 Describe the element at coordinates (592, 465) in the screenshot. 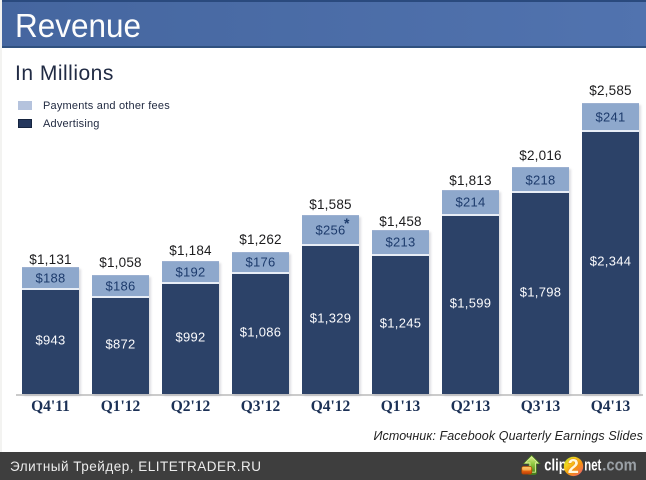

I see `svg-text: net` at that location.